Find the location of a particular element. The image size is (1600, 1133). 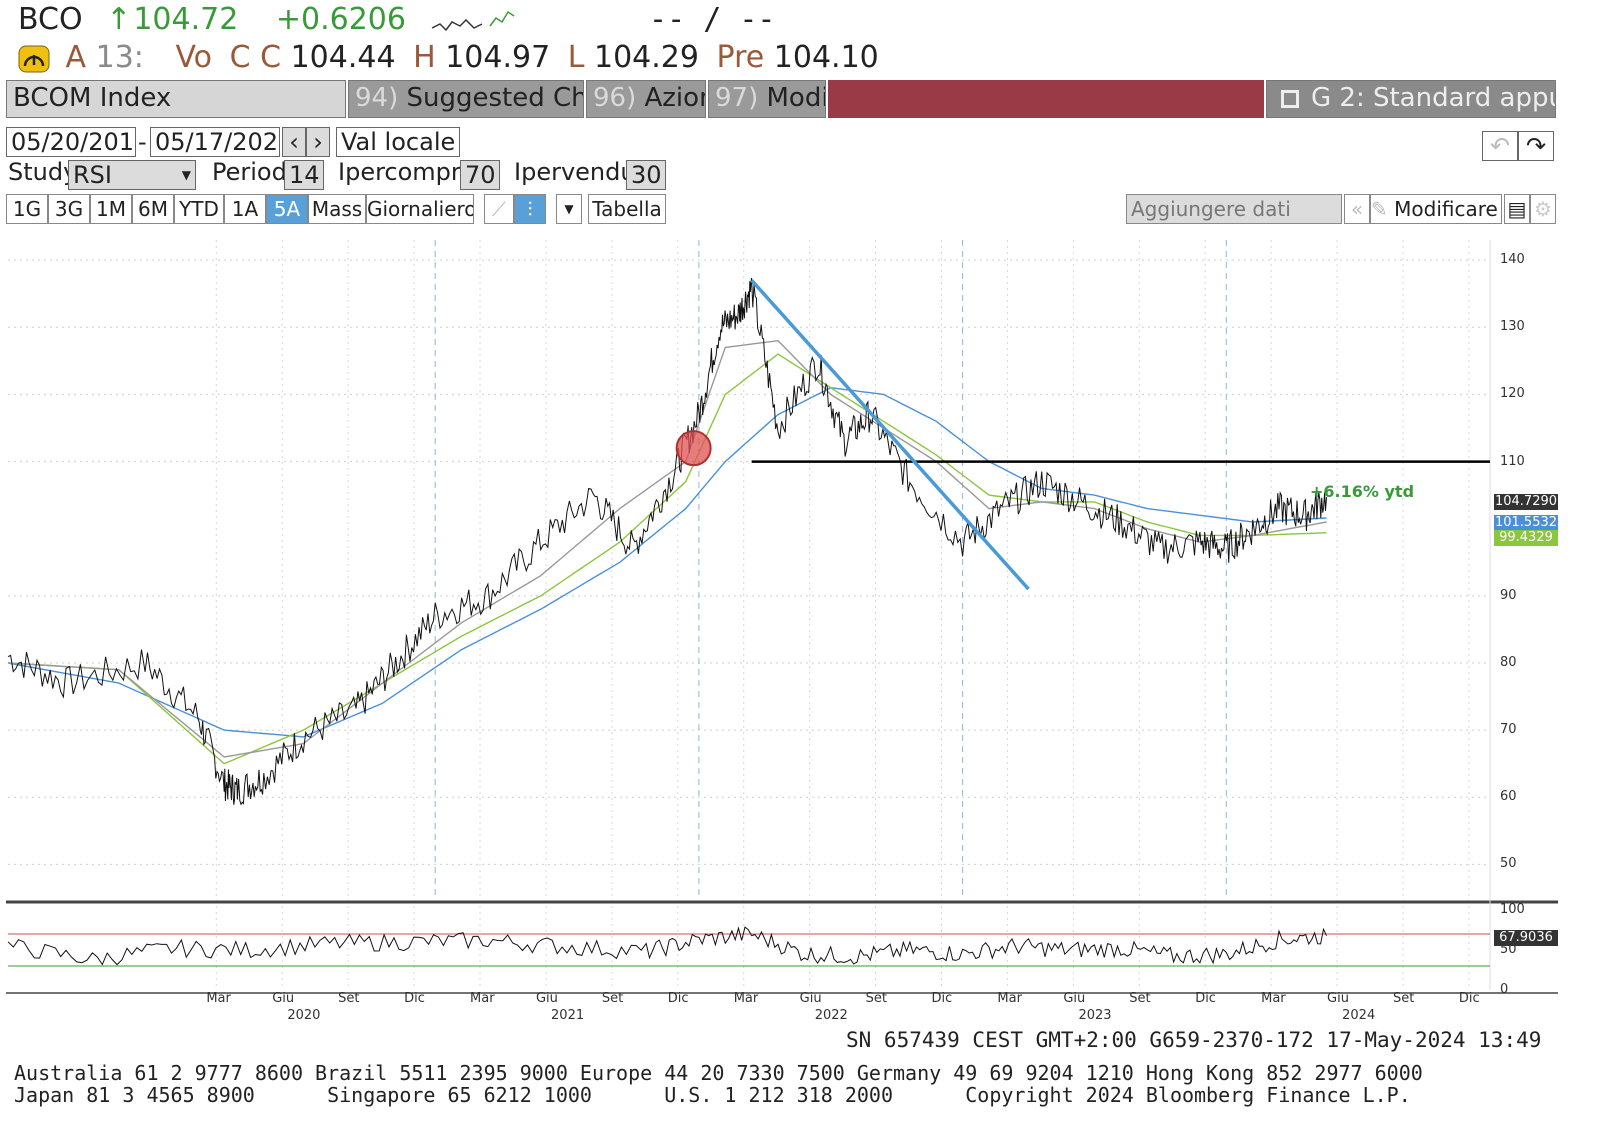

marker-circle is located at coordinates (693, 448).